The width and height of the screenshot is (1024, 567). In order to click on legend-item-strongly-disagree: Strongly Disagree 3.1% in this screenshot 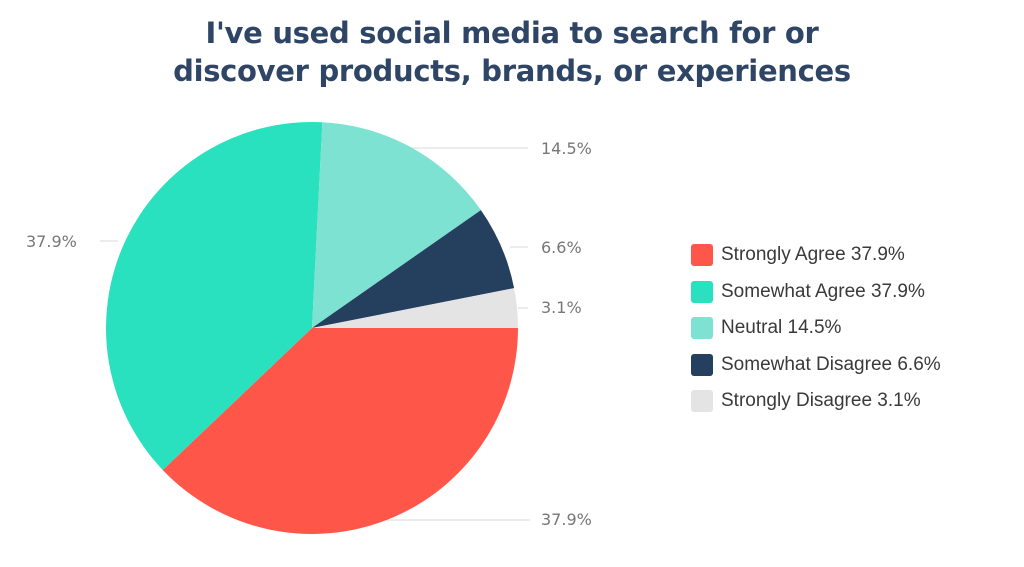, I will do `click(816, 401)`.